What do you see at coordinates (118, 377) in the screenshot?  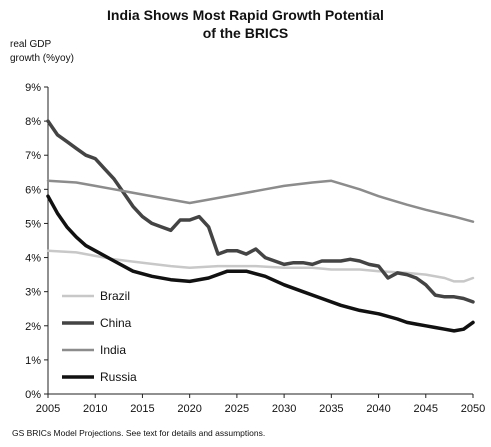 I see `legend-label-russia: Russia` at bounding box center [118, 377].